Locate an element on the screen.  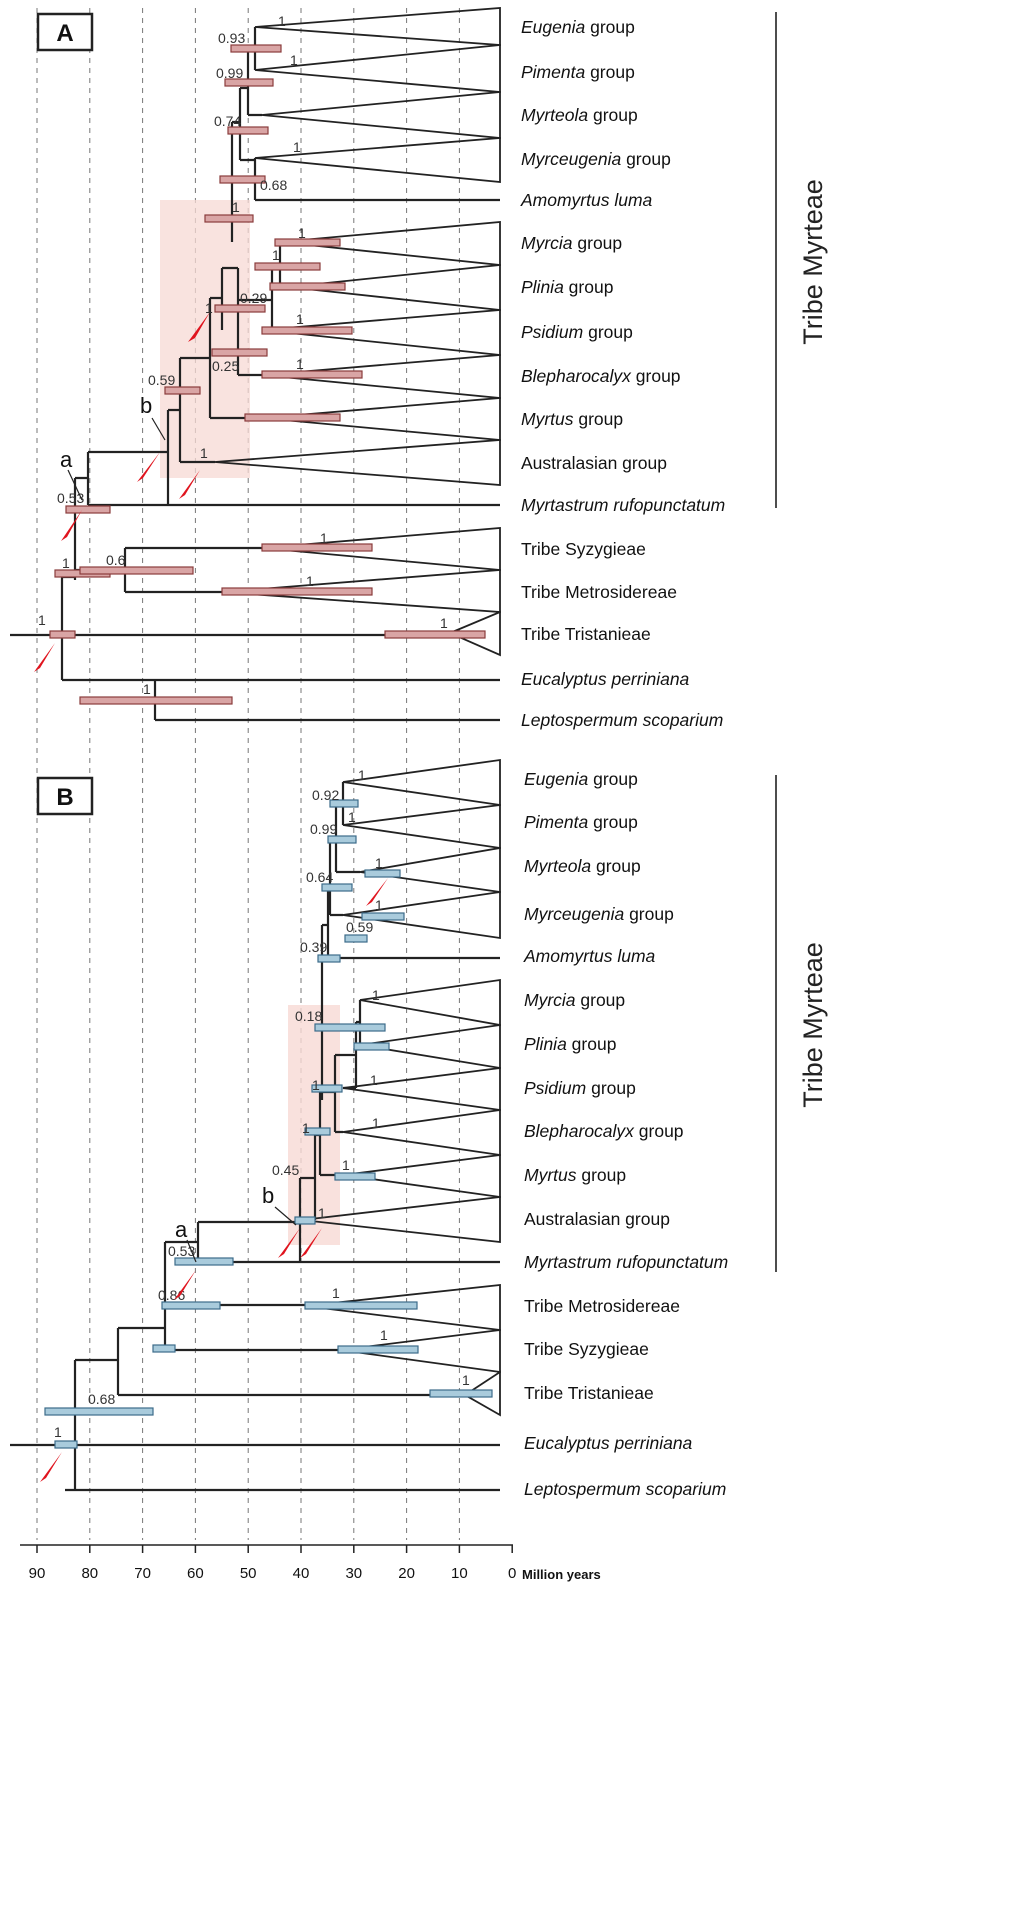
tip-label: Tribe Syzygieae is located at coordinates (583, 549).